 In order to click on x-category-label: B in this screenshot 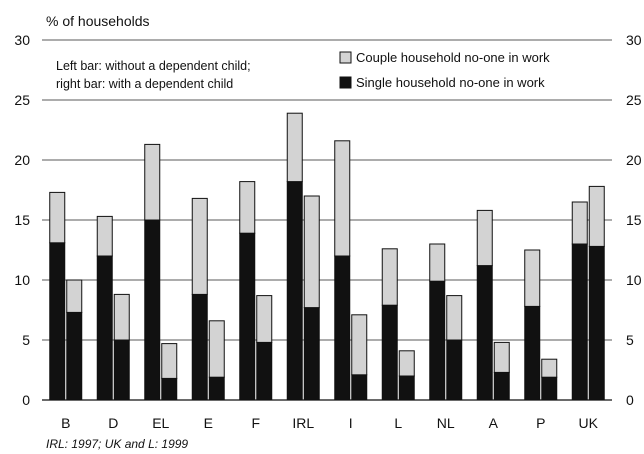, I will do `click(65, 423)`.